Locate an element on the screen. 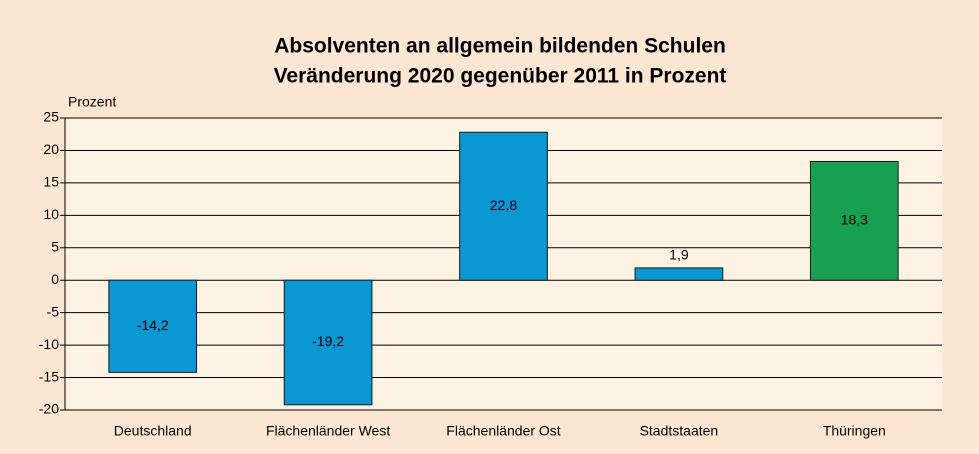 The image size is (979, 454). y-tick-label: -15 is located at coordinates (49, 376).